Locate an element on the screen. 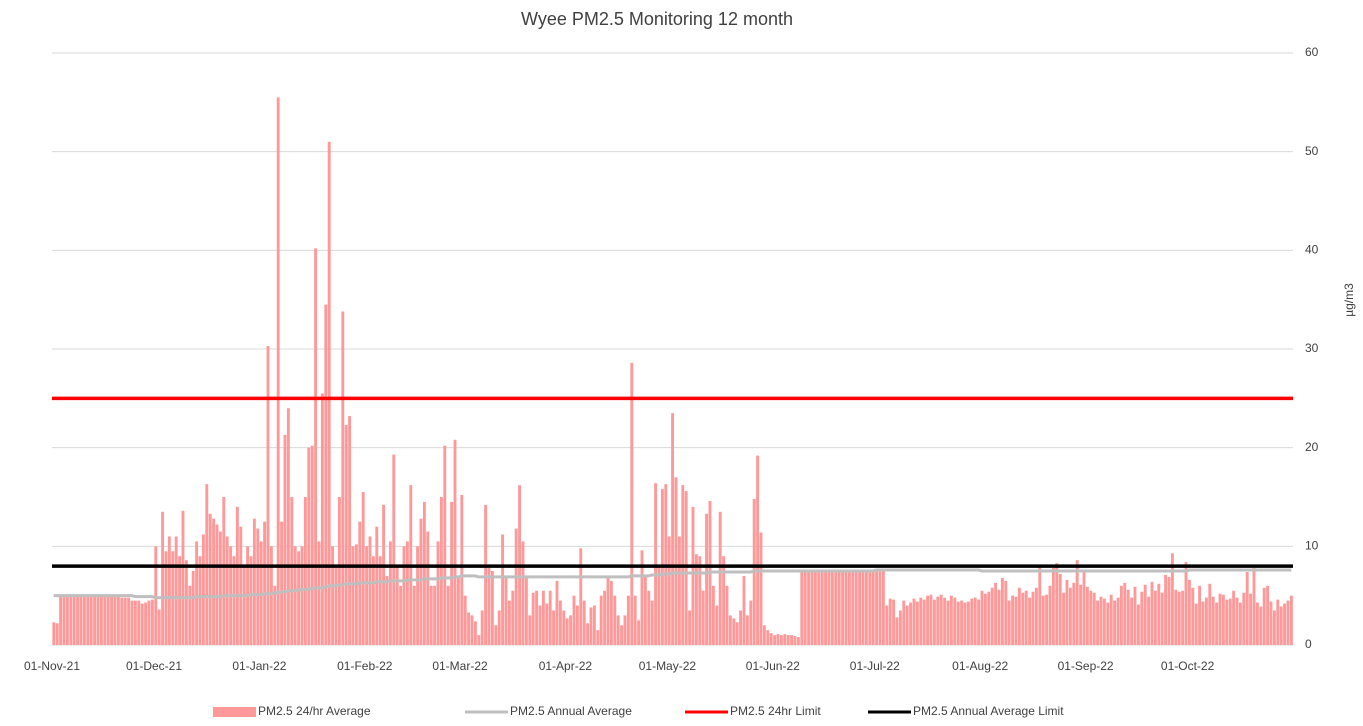  x-tick-label: 01-Dec-21 is located at coordinates (154, 666).